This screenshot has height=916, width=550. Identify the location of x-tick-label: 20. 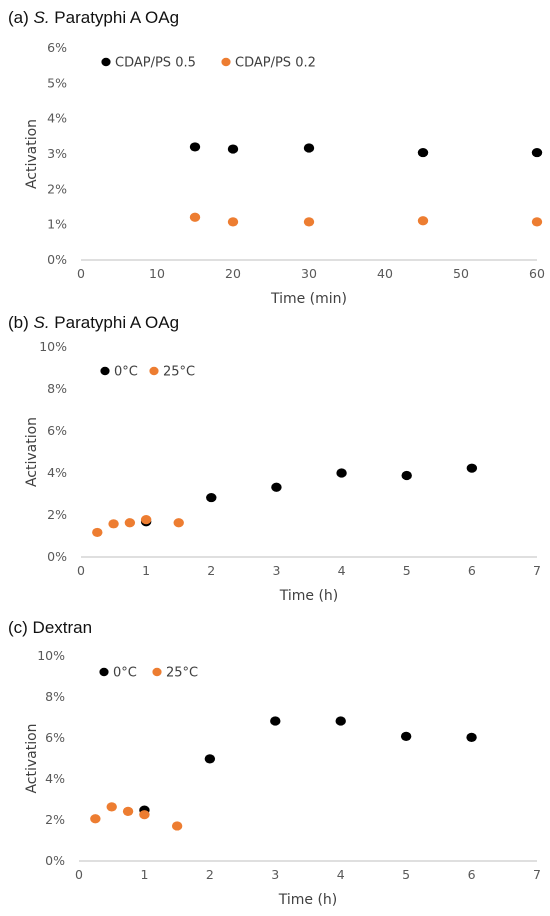
(233, 273).